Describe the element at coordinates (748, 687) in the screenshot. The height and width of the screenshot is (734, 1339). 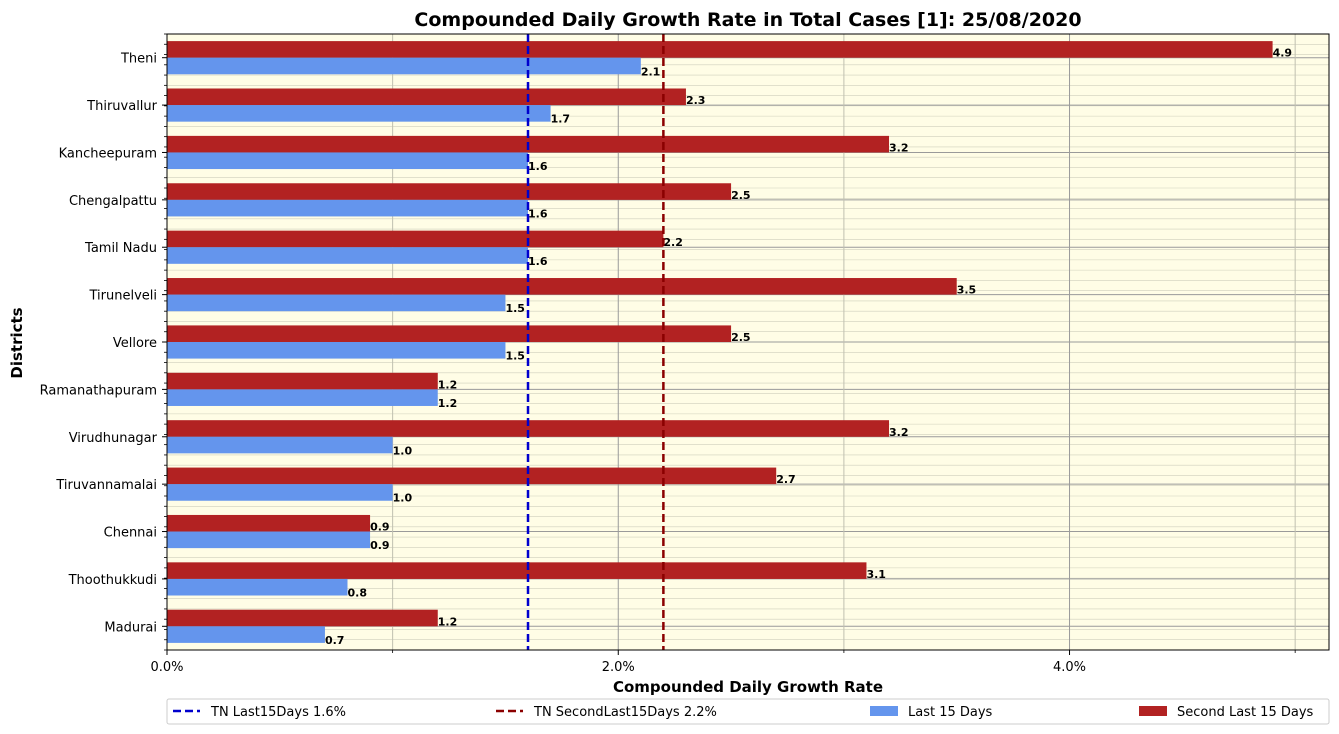
I see `x-axis-label: Compounded Daily Growth Rate` at that location.